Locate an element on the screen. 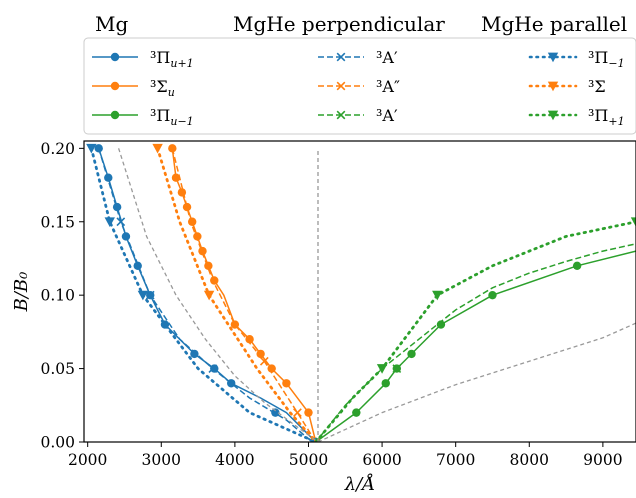 This screenshot has width=636, height=498. legend-label-subscript: −1 is located at coordinates (616, 63).